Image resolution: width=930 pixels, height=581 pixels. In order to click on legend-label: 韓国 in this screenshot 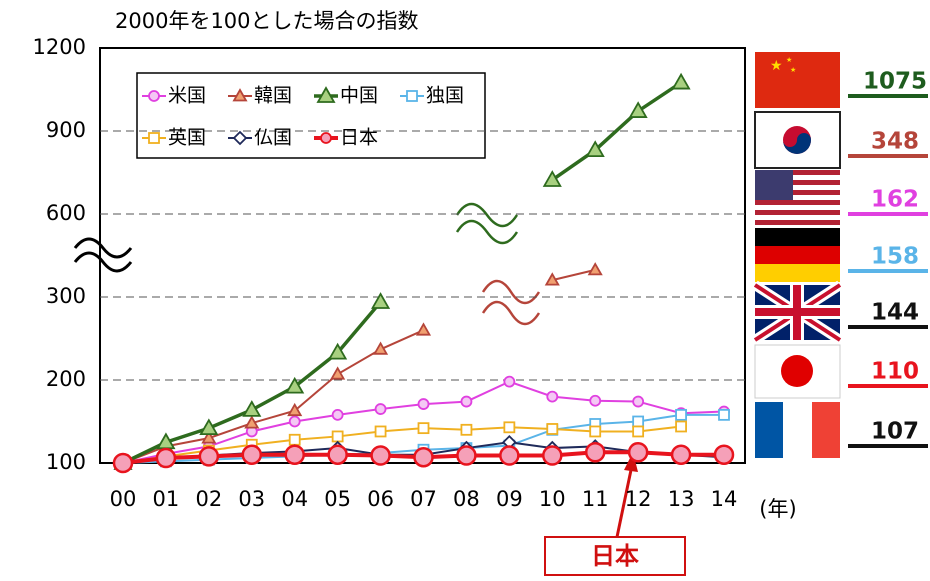, I will do `click(273, 96)`.